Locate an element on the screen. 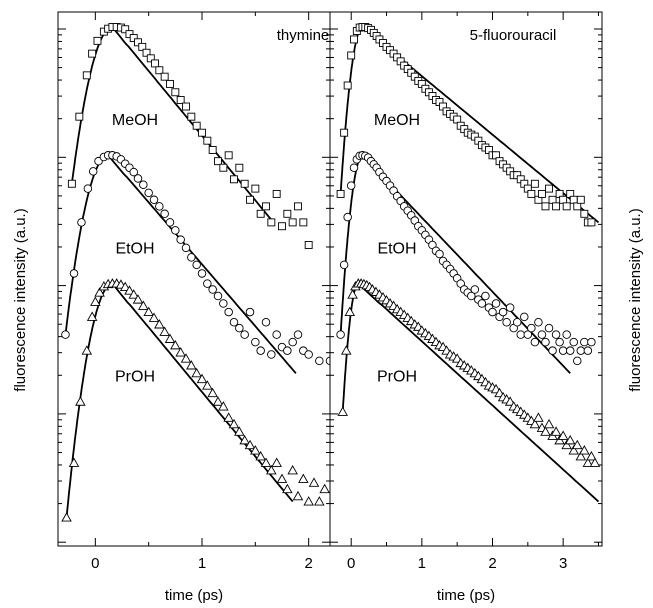 This screenshot has width=653, height=608. x-tick-label: 3 is located at coordinates (563, 563).